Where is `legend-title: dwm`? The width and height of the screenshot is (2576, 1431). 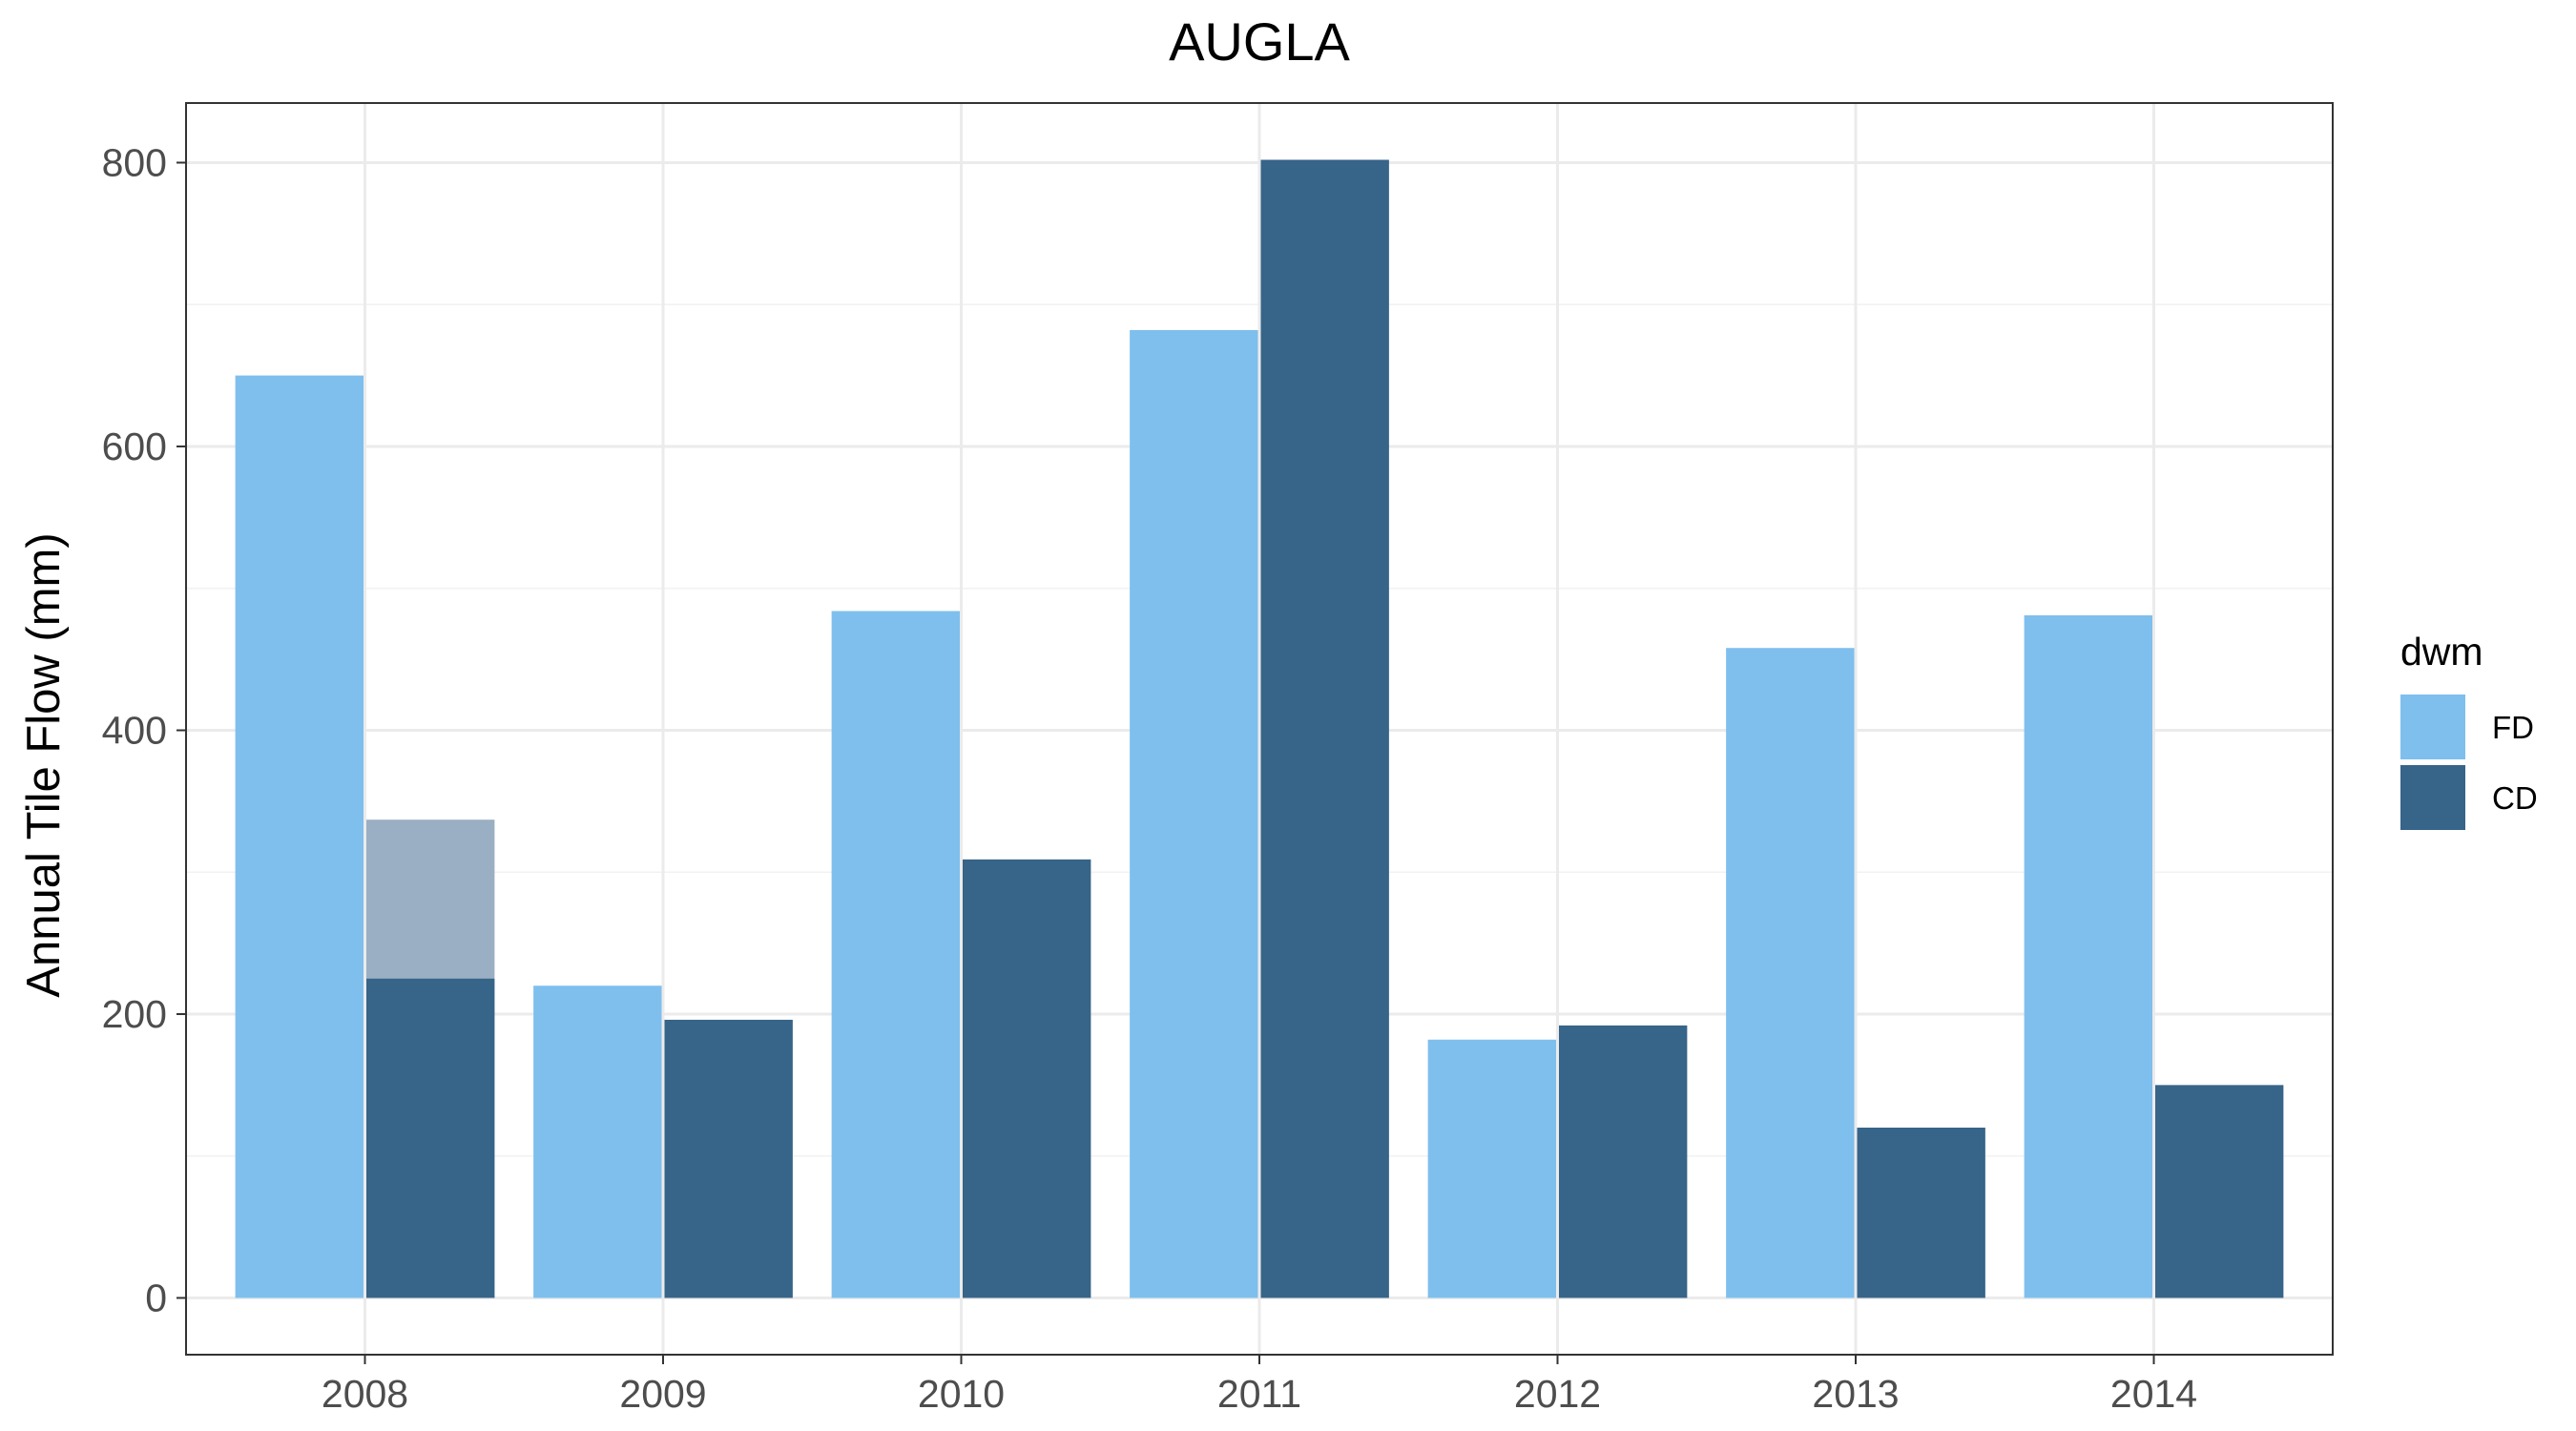 legend-title: dwm is located at coordinates (2441, 652).